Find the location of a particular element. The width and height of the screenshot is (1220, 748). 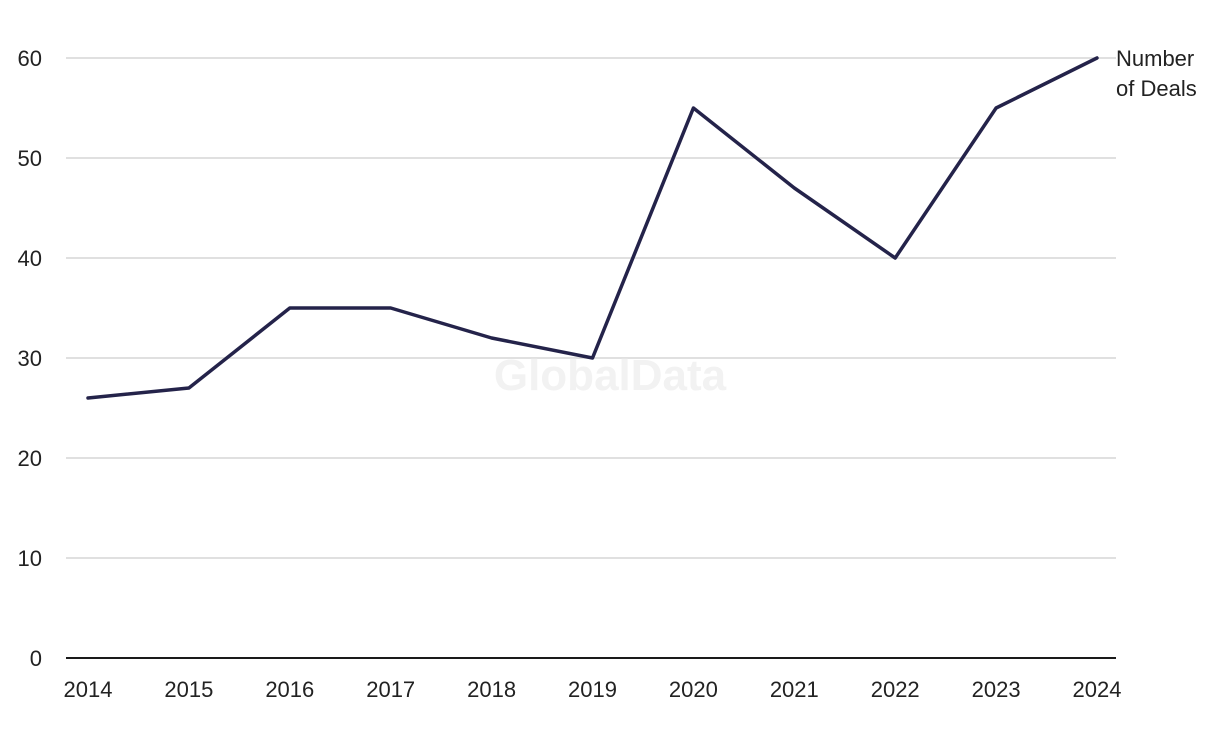

x-tick-label: 2019 is located at coordinates (592, 689).